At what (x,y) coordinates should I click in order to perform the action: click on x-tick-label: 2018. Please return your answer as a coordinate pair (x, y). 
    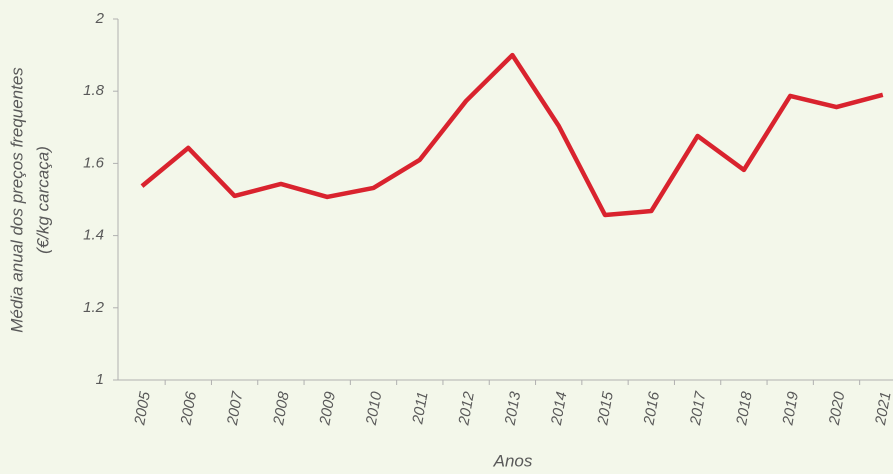
    Looking at the image, I should click on (744, 408).